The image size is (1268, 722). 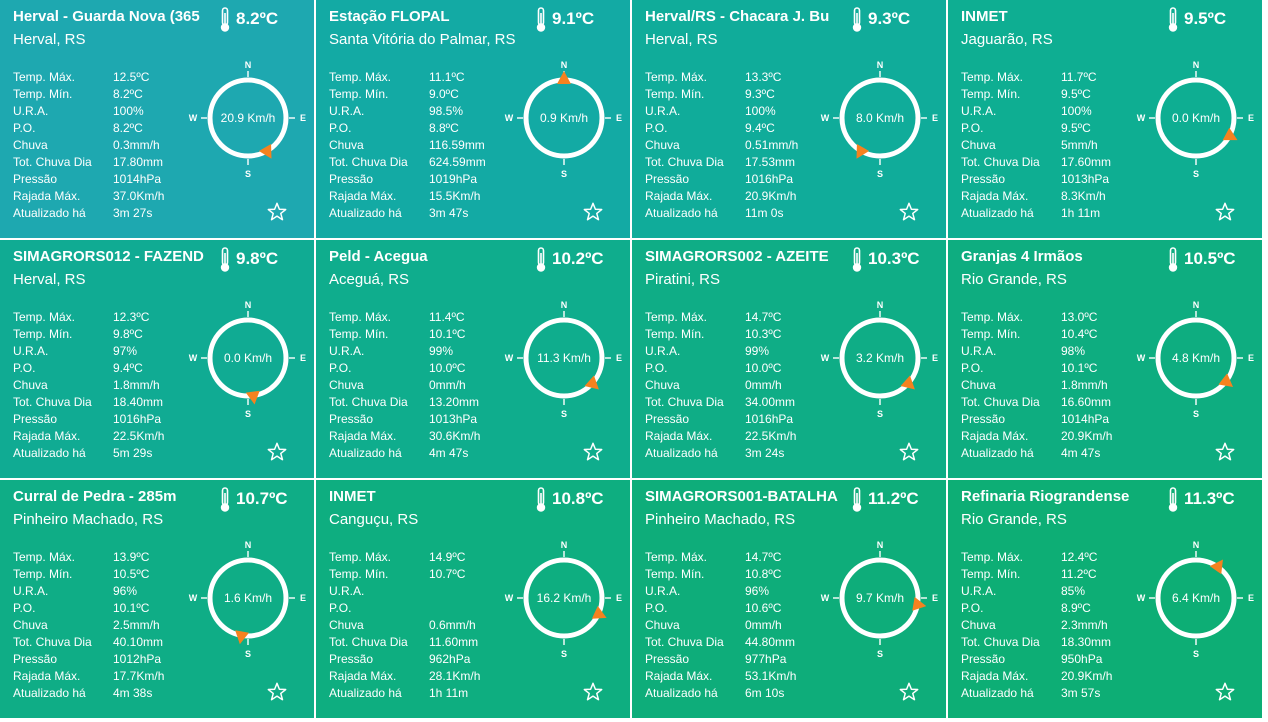 What do you see at coordinates (108, 351) in the screenshot?
I see `measurement-row-ura: U.R.A. 97%` at bounding box center [108, 351].